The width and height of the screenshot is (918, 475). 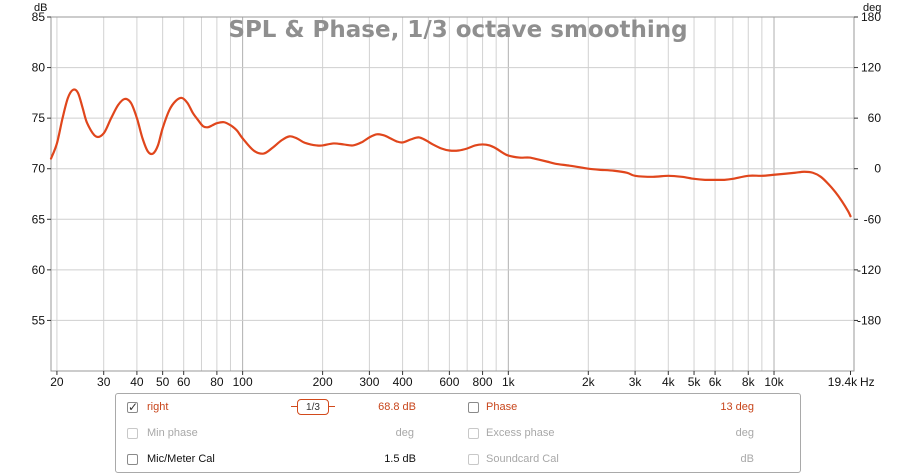 I want to click on tick-label-x: 19.4k, so click(x=843, y=382).